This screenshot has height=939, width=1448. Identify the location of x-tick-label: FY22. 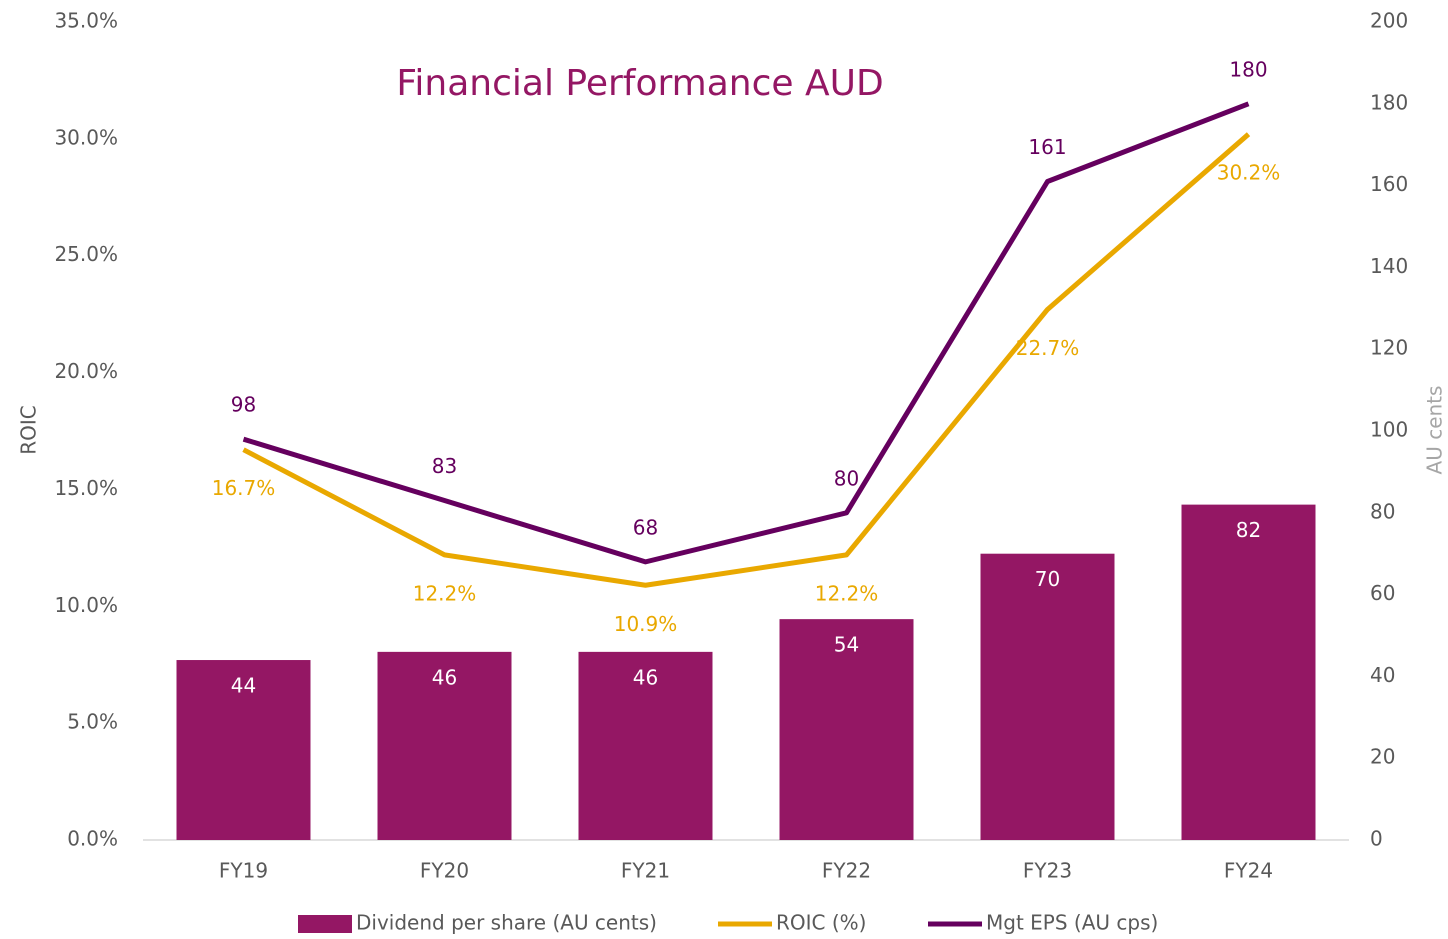
(846, 871).